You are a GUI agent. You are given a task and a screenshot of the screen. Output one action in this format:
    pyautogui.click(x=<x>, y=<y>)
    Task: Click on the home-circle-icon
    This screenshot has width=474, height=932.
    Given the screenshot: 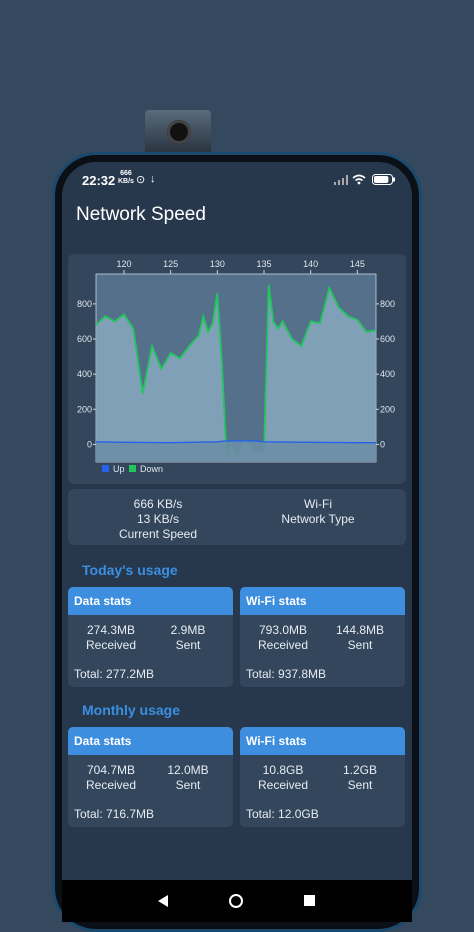 What is the action you would take?
    pyautogui.click(x=236, y=901)
    